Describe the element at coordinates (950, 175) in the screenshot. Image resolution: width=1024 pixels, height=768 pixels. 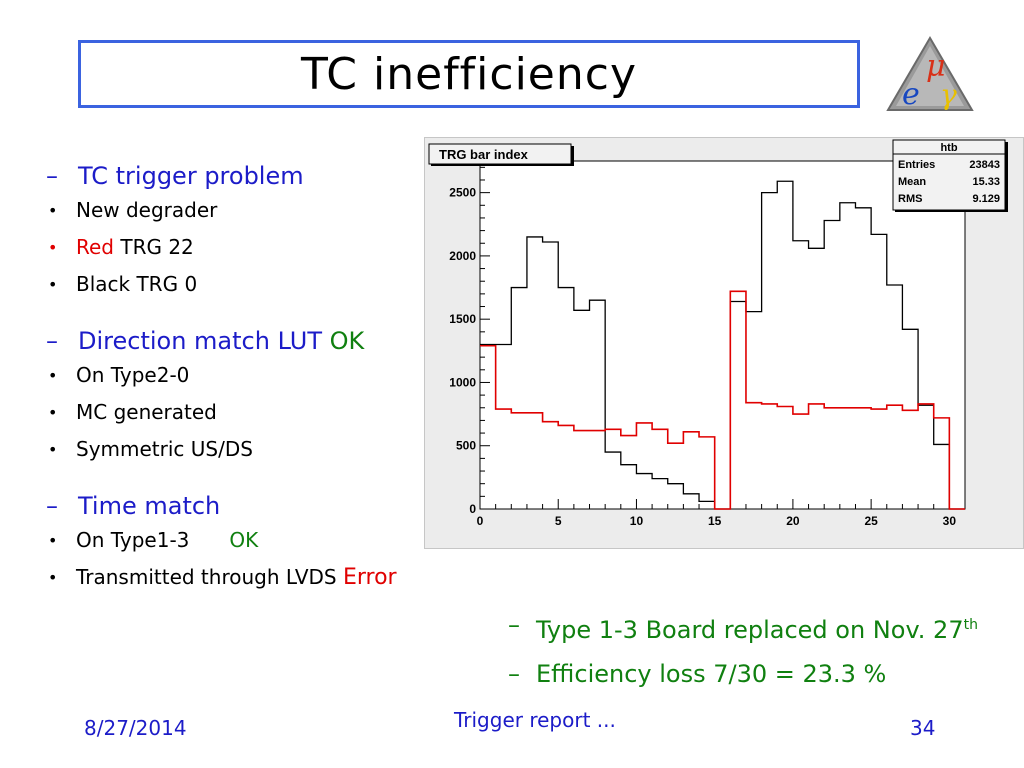
I see `stats-box: htb Entries 23843 Mean 15.33 RMS 9.129` at that location.